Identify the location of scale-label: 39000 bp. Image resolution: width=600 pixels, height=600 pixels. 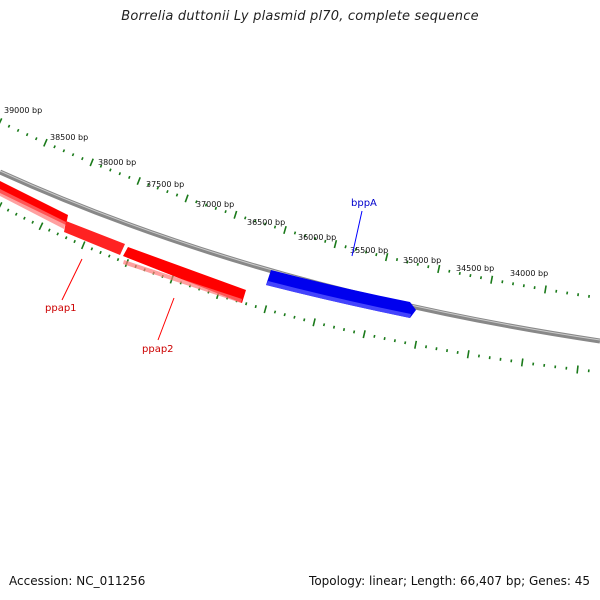
(23, 110).